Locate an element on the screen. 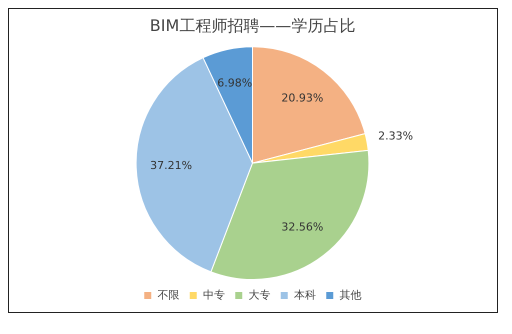 This screenshot has width=512, height=334. data-label: 2.33% is located at coordinates (396, 136).